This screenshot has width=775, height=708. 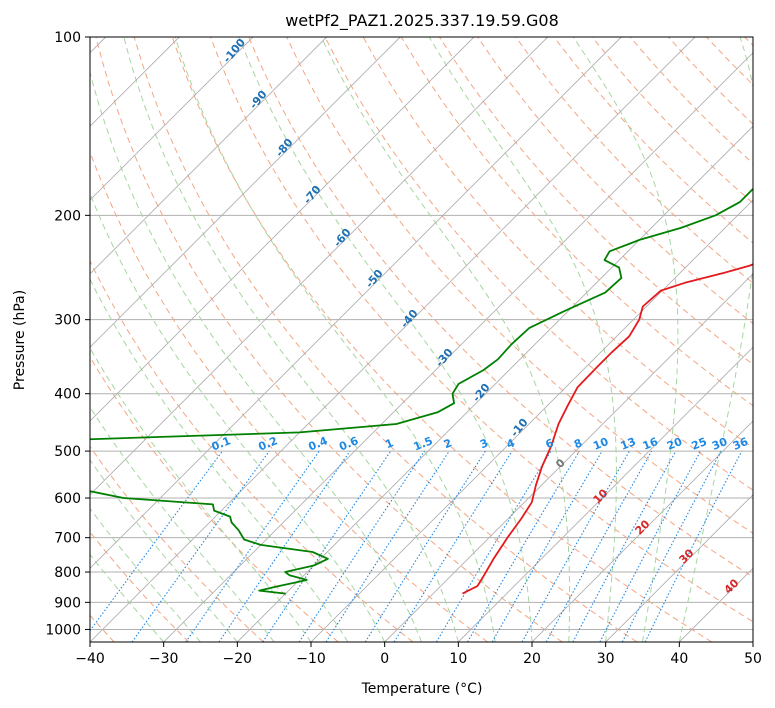 I want to click on isotherm--100, so click(x=172, y=119).